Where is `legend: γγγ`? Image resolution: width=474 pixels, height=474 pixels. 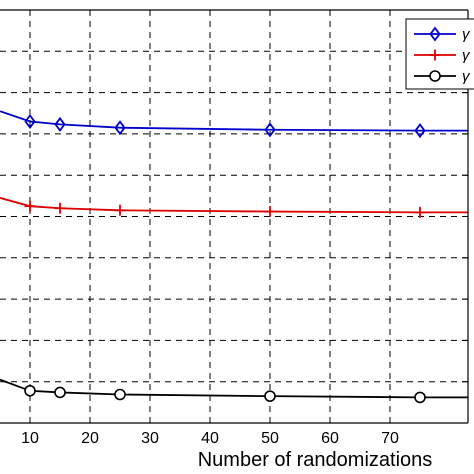
legend: γγγ is located at coordinates (439, 54).